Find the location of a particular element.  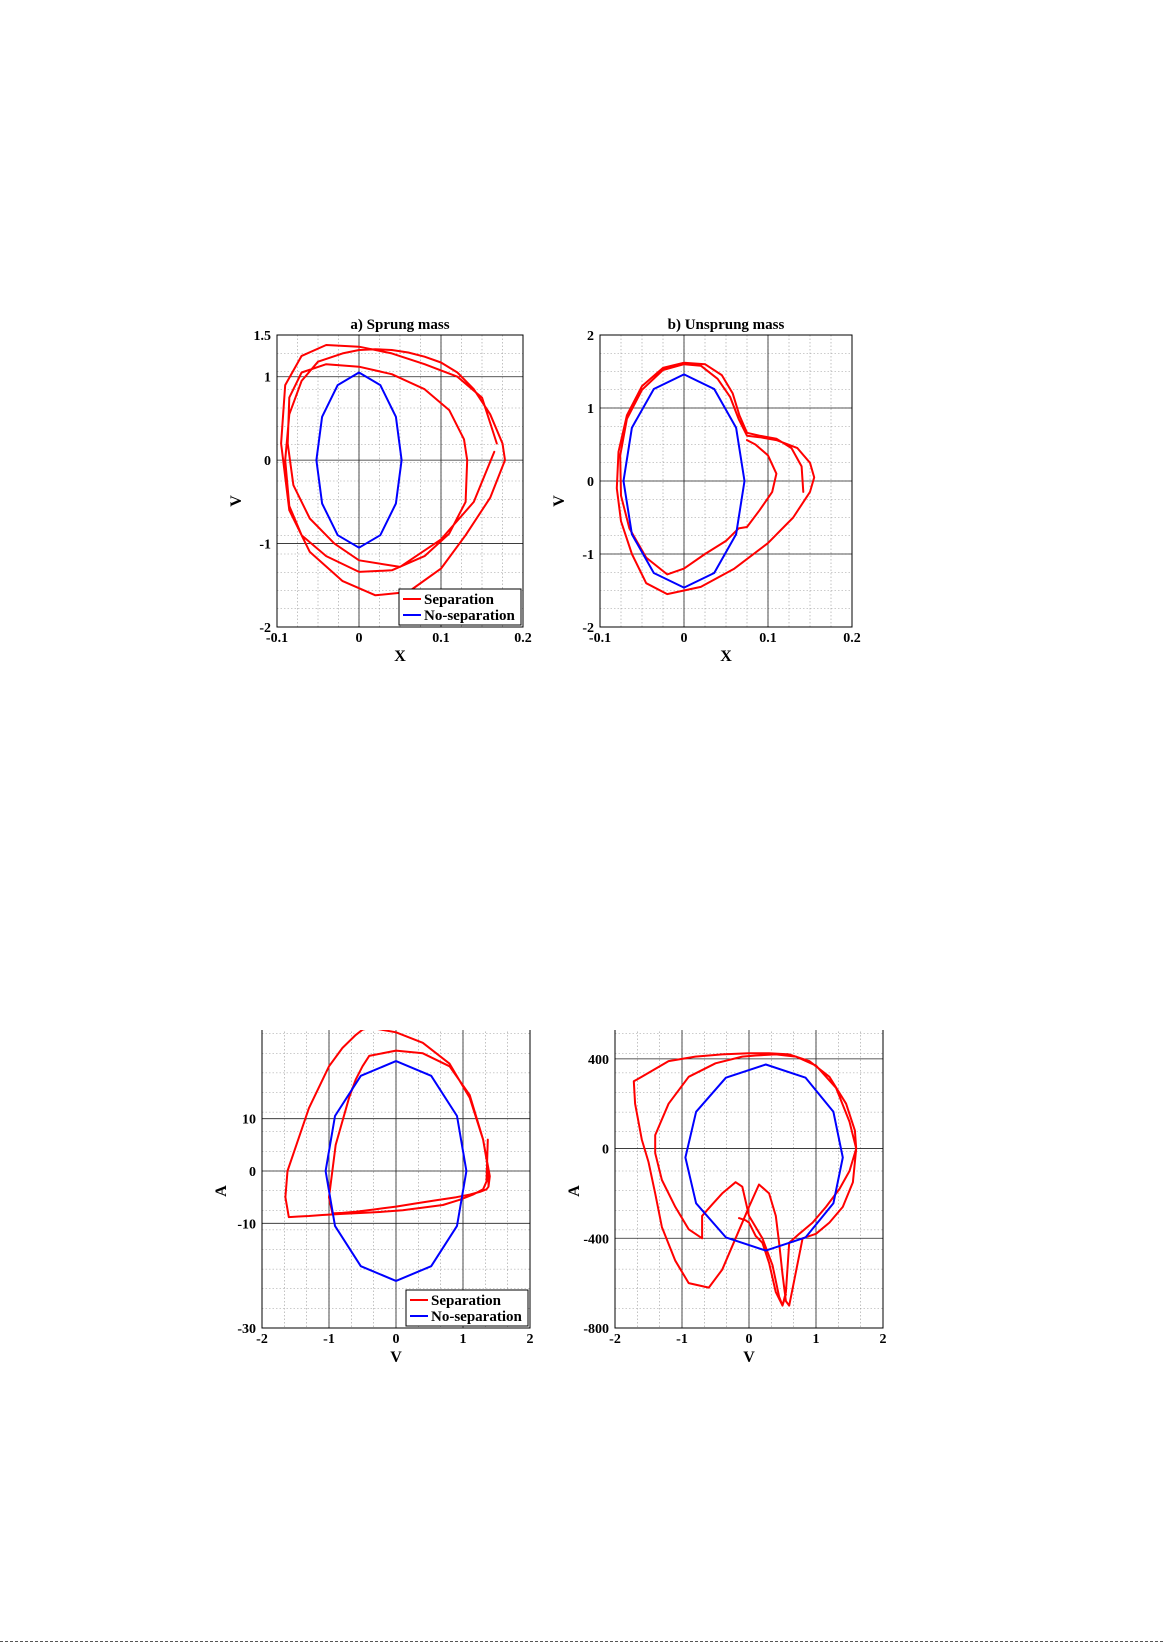

page-bottom-rule is located at coordinates (581, 1641).